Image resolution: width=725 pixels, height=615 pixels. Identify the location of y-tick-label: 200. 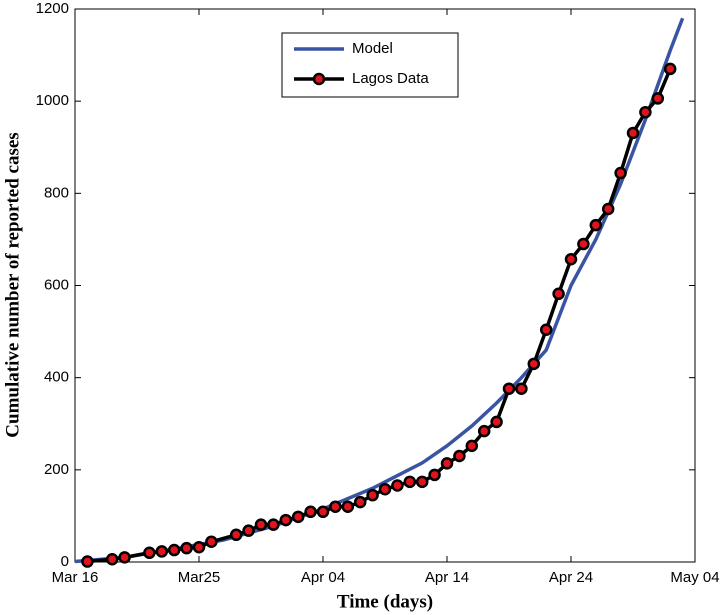
(56, 469).